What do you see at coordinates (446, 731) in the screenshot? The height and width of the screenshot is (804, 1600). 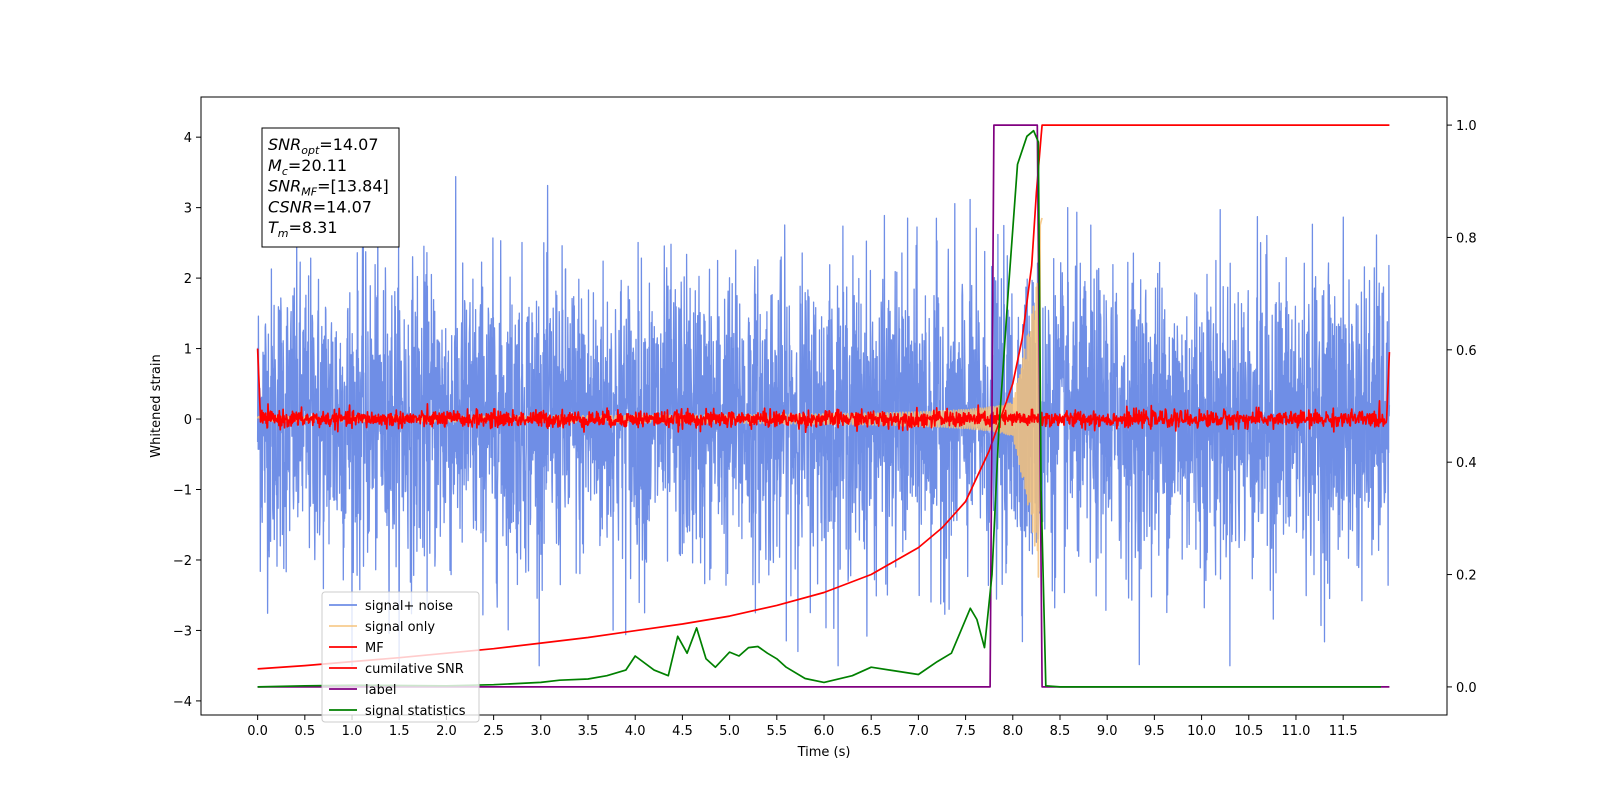 I see `x-tick-label: 2.0` at bounding box center [446, 731].